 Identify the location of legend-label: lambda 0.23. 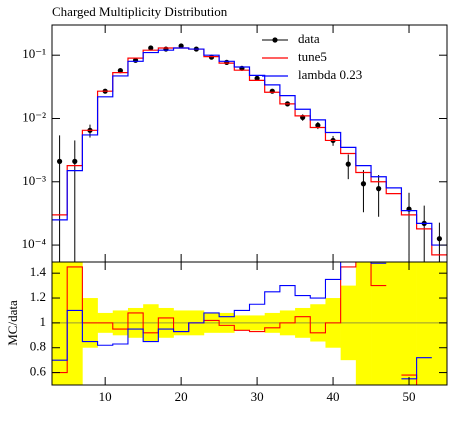
(330, 74).